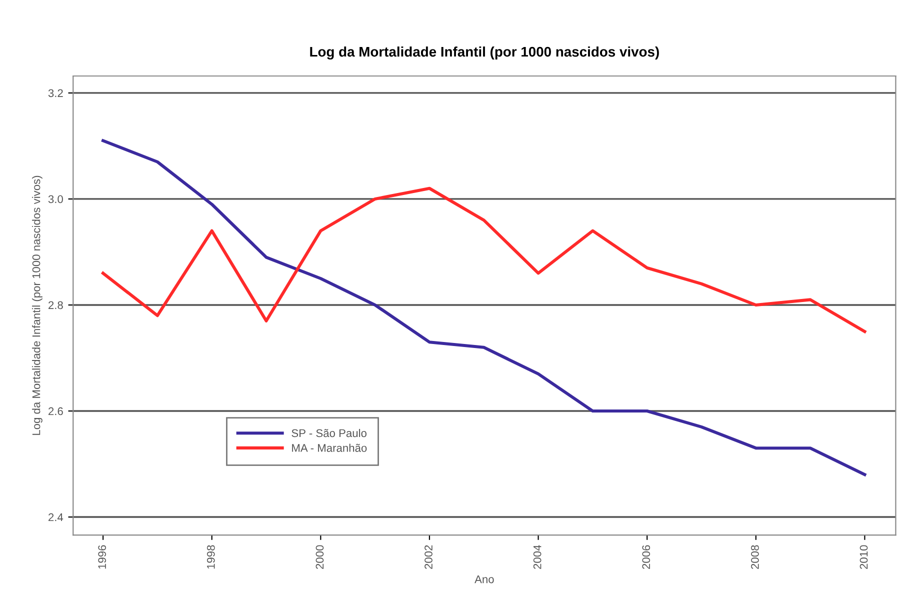 This screenshot has width=914, height=608. Describe the element at coordinates (55, 305) in the screenshot. I see `y-tick-label: 2.8` at that location.